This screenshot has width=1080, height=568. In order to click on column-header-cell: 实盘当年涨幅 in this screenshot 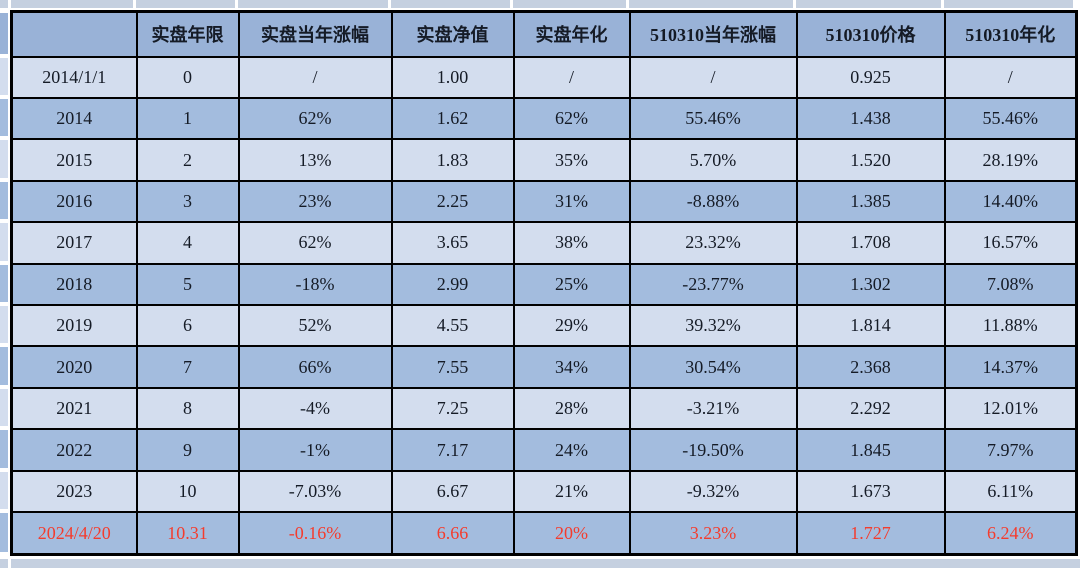, I will do `click(315, 34)`.